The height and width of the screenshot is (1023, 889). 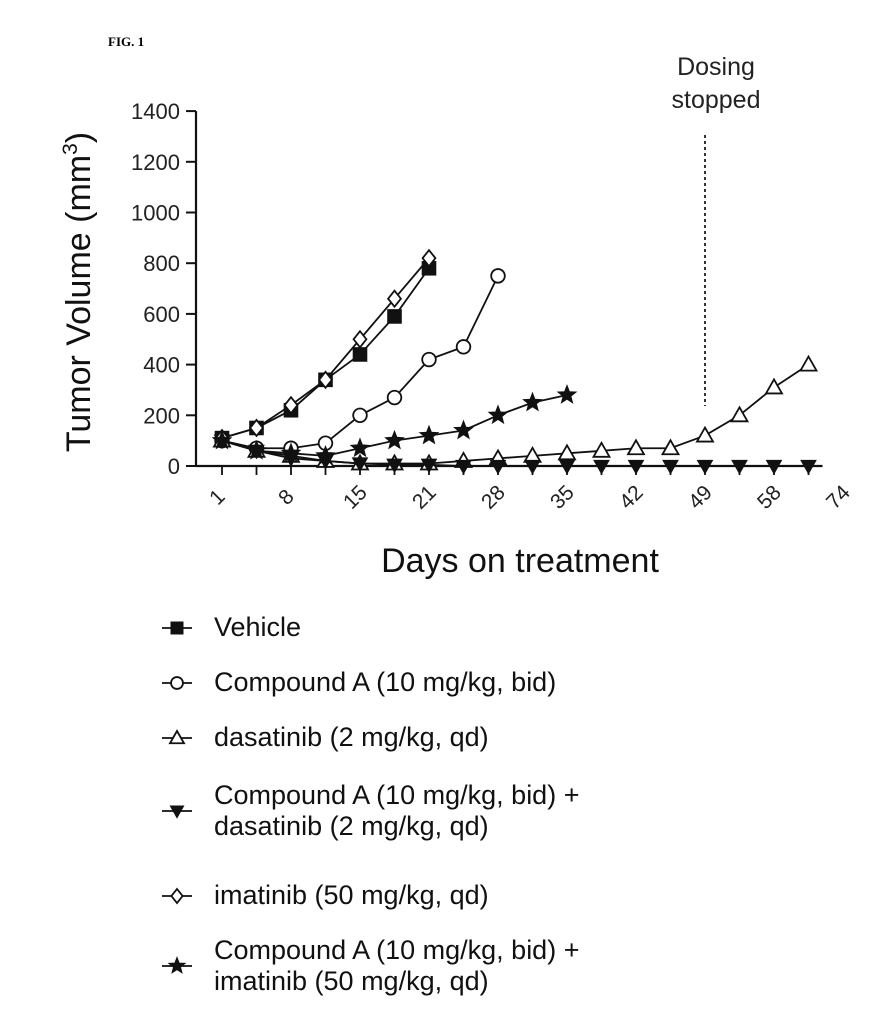 I want to click on x-tick-label: 42, so click(x=631, y=497).